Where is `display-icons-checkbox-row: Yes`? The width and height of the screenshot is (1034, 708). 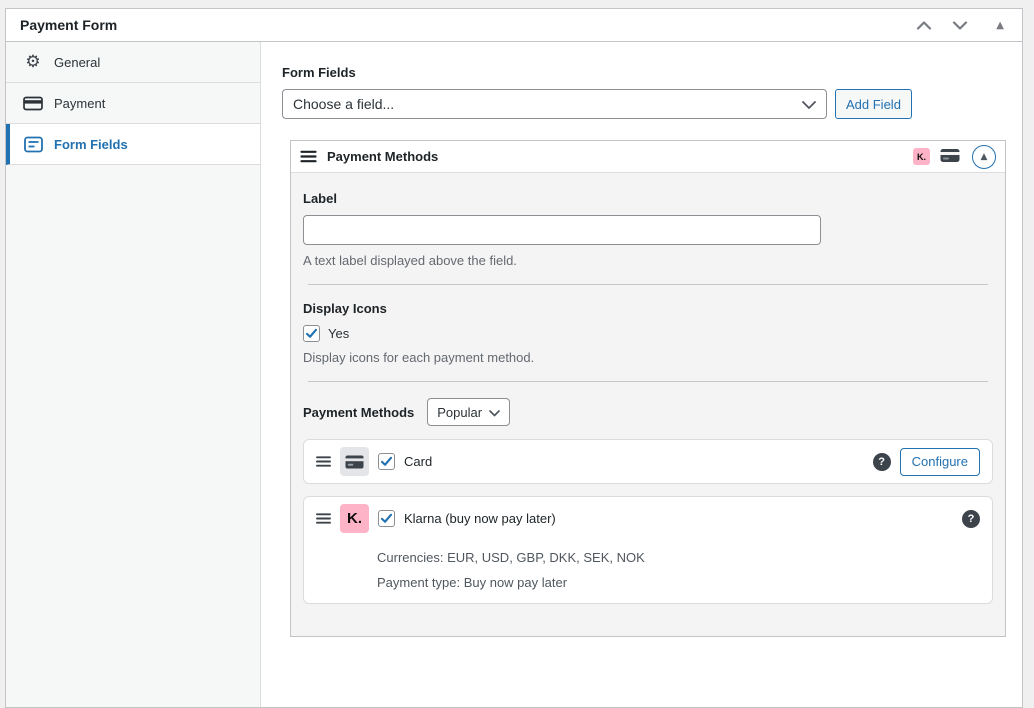 display-icons-checkbox-row: Yes is located at coordinates (648, 333).